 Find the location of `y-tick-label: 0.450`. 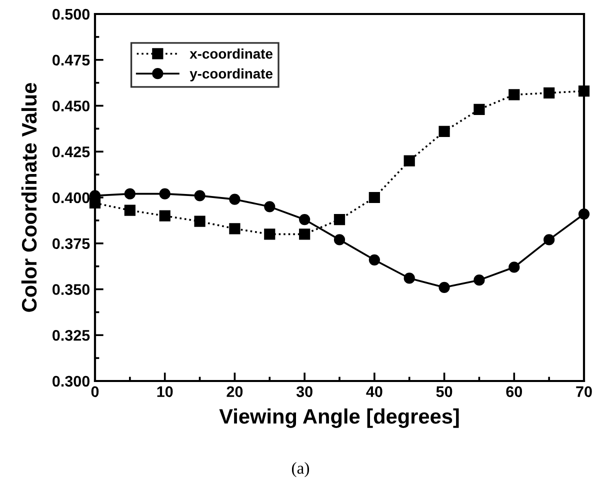

y-tick-label: 0.450 is located at coordinates (71, 106).